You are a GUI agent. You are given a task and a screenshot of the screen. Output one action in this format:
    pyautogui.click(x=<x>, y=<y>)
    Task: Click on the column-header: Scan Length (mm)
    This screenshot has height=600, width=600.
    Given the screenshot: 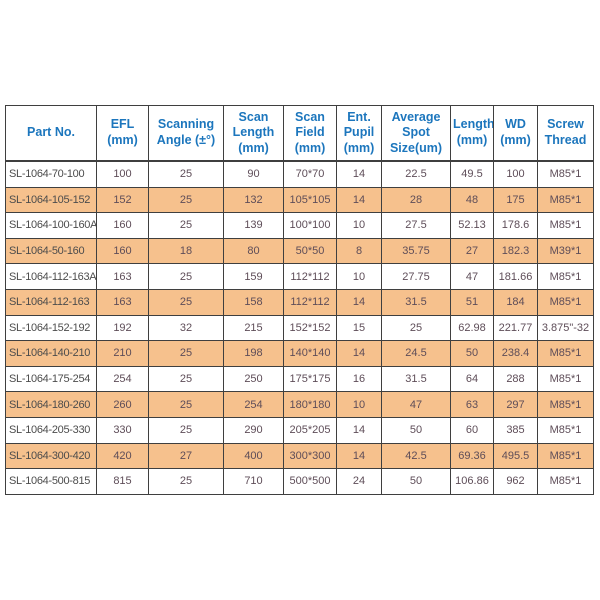 What is the action you would take?
    pyautogui.click(x=253, y=133)
    